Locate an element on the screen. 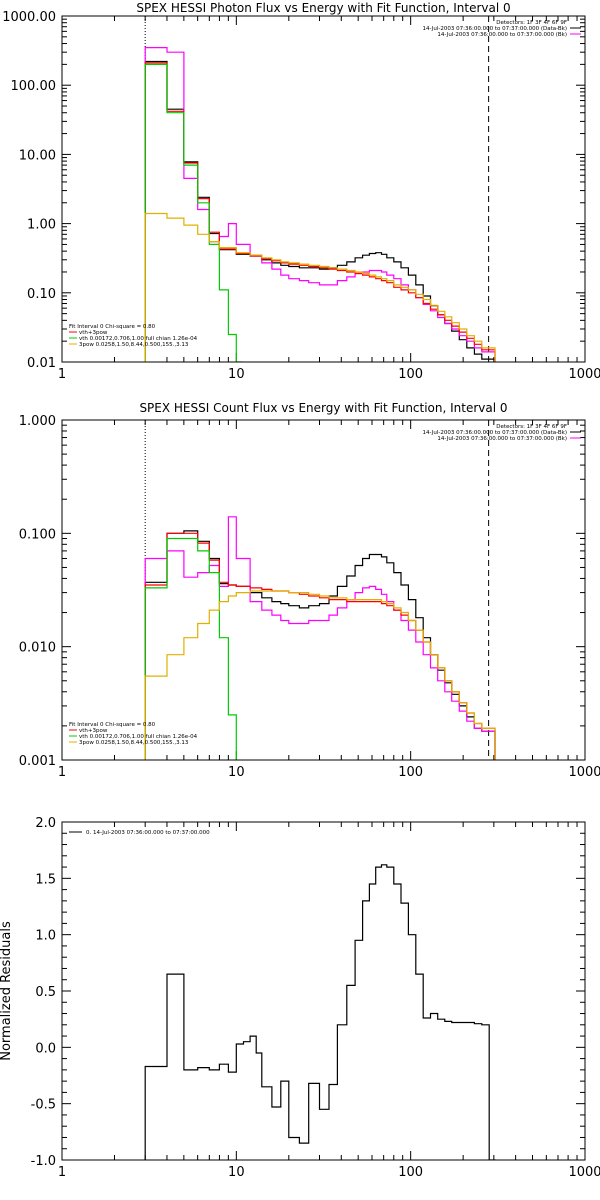  y-tick-label: 0.001 is located at coordinates (37, 761).